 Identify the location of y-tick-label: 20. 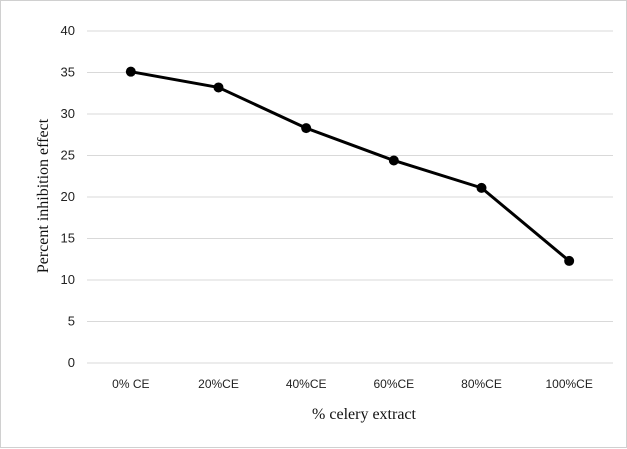
(68, 196).